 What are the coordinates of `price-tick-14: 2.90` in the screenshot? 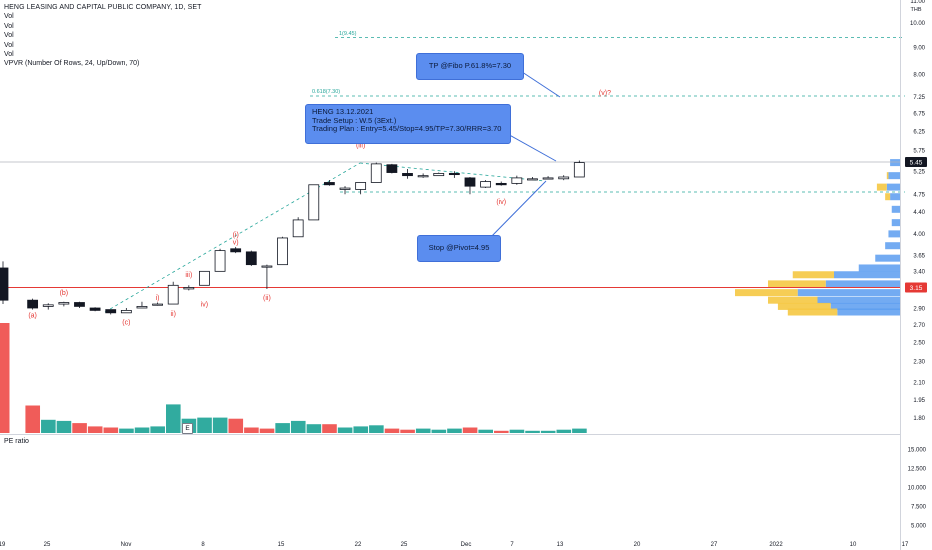 It's located at (919, 309).